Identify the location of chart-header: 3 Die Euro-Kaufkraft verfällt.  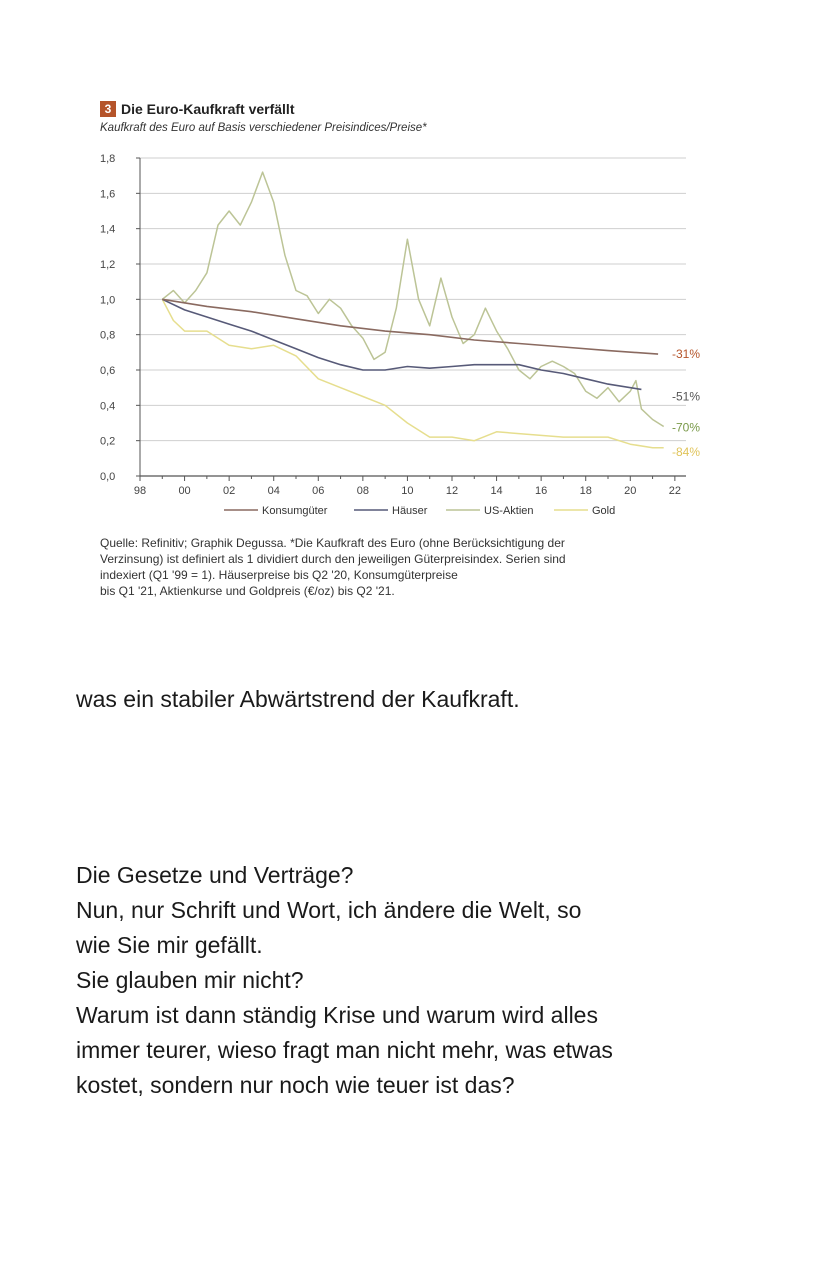
(197, 109).